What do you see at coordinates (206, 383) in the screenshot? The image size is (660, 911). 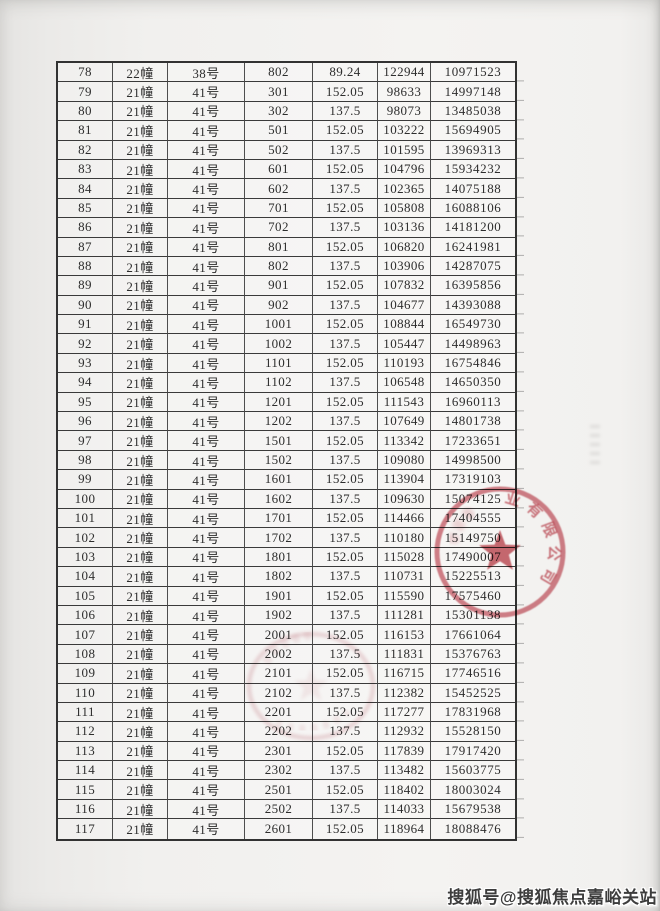 I see `table-cell-r94-c2: 41号` at bounding box center [206, 383].